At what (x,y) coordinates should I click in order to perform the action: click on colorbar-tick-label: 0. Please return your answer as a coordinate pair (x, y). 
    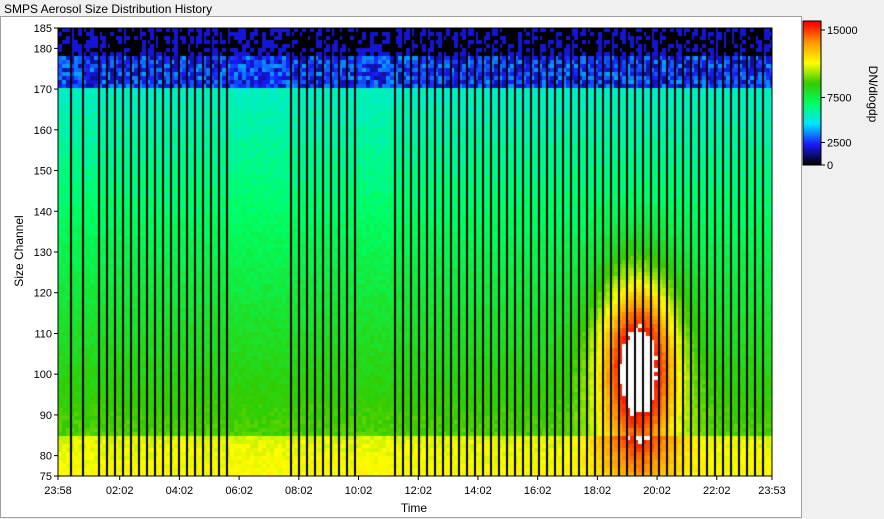
    Looking at the image, I should click on (830, 166).